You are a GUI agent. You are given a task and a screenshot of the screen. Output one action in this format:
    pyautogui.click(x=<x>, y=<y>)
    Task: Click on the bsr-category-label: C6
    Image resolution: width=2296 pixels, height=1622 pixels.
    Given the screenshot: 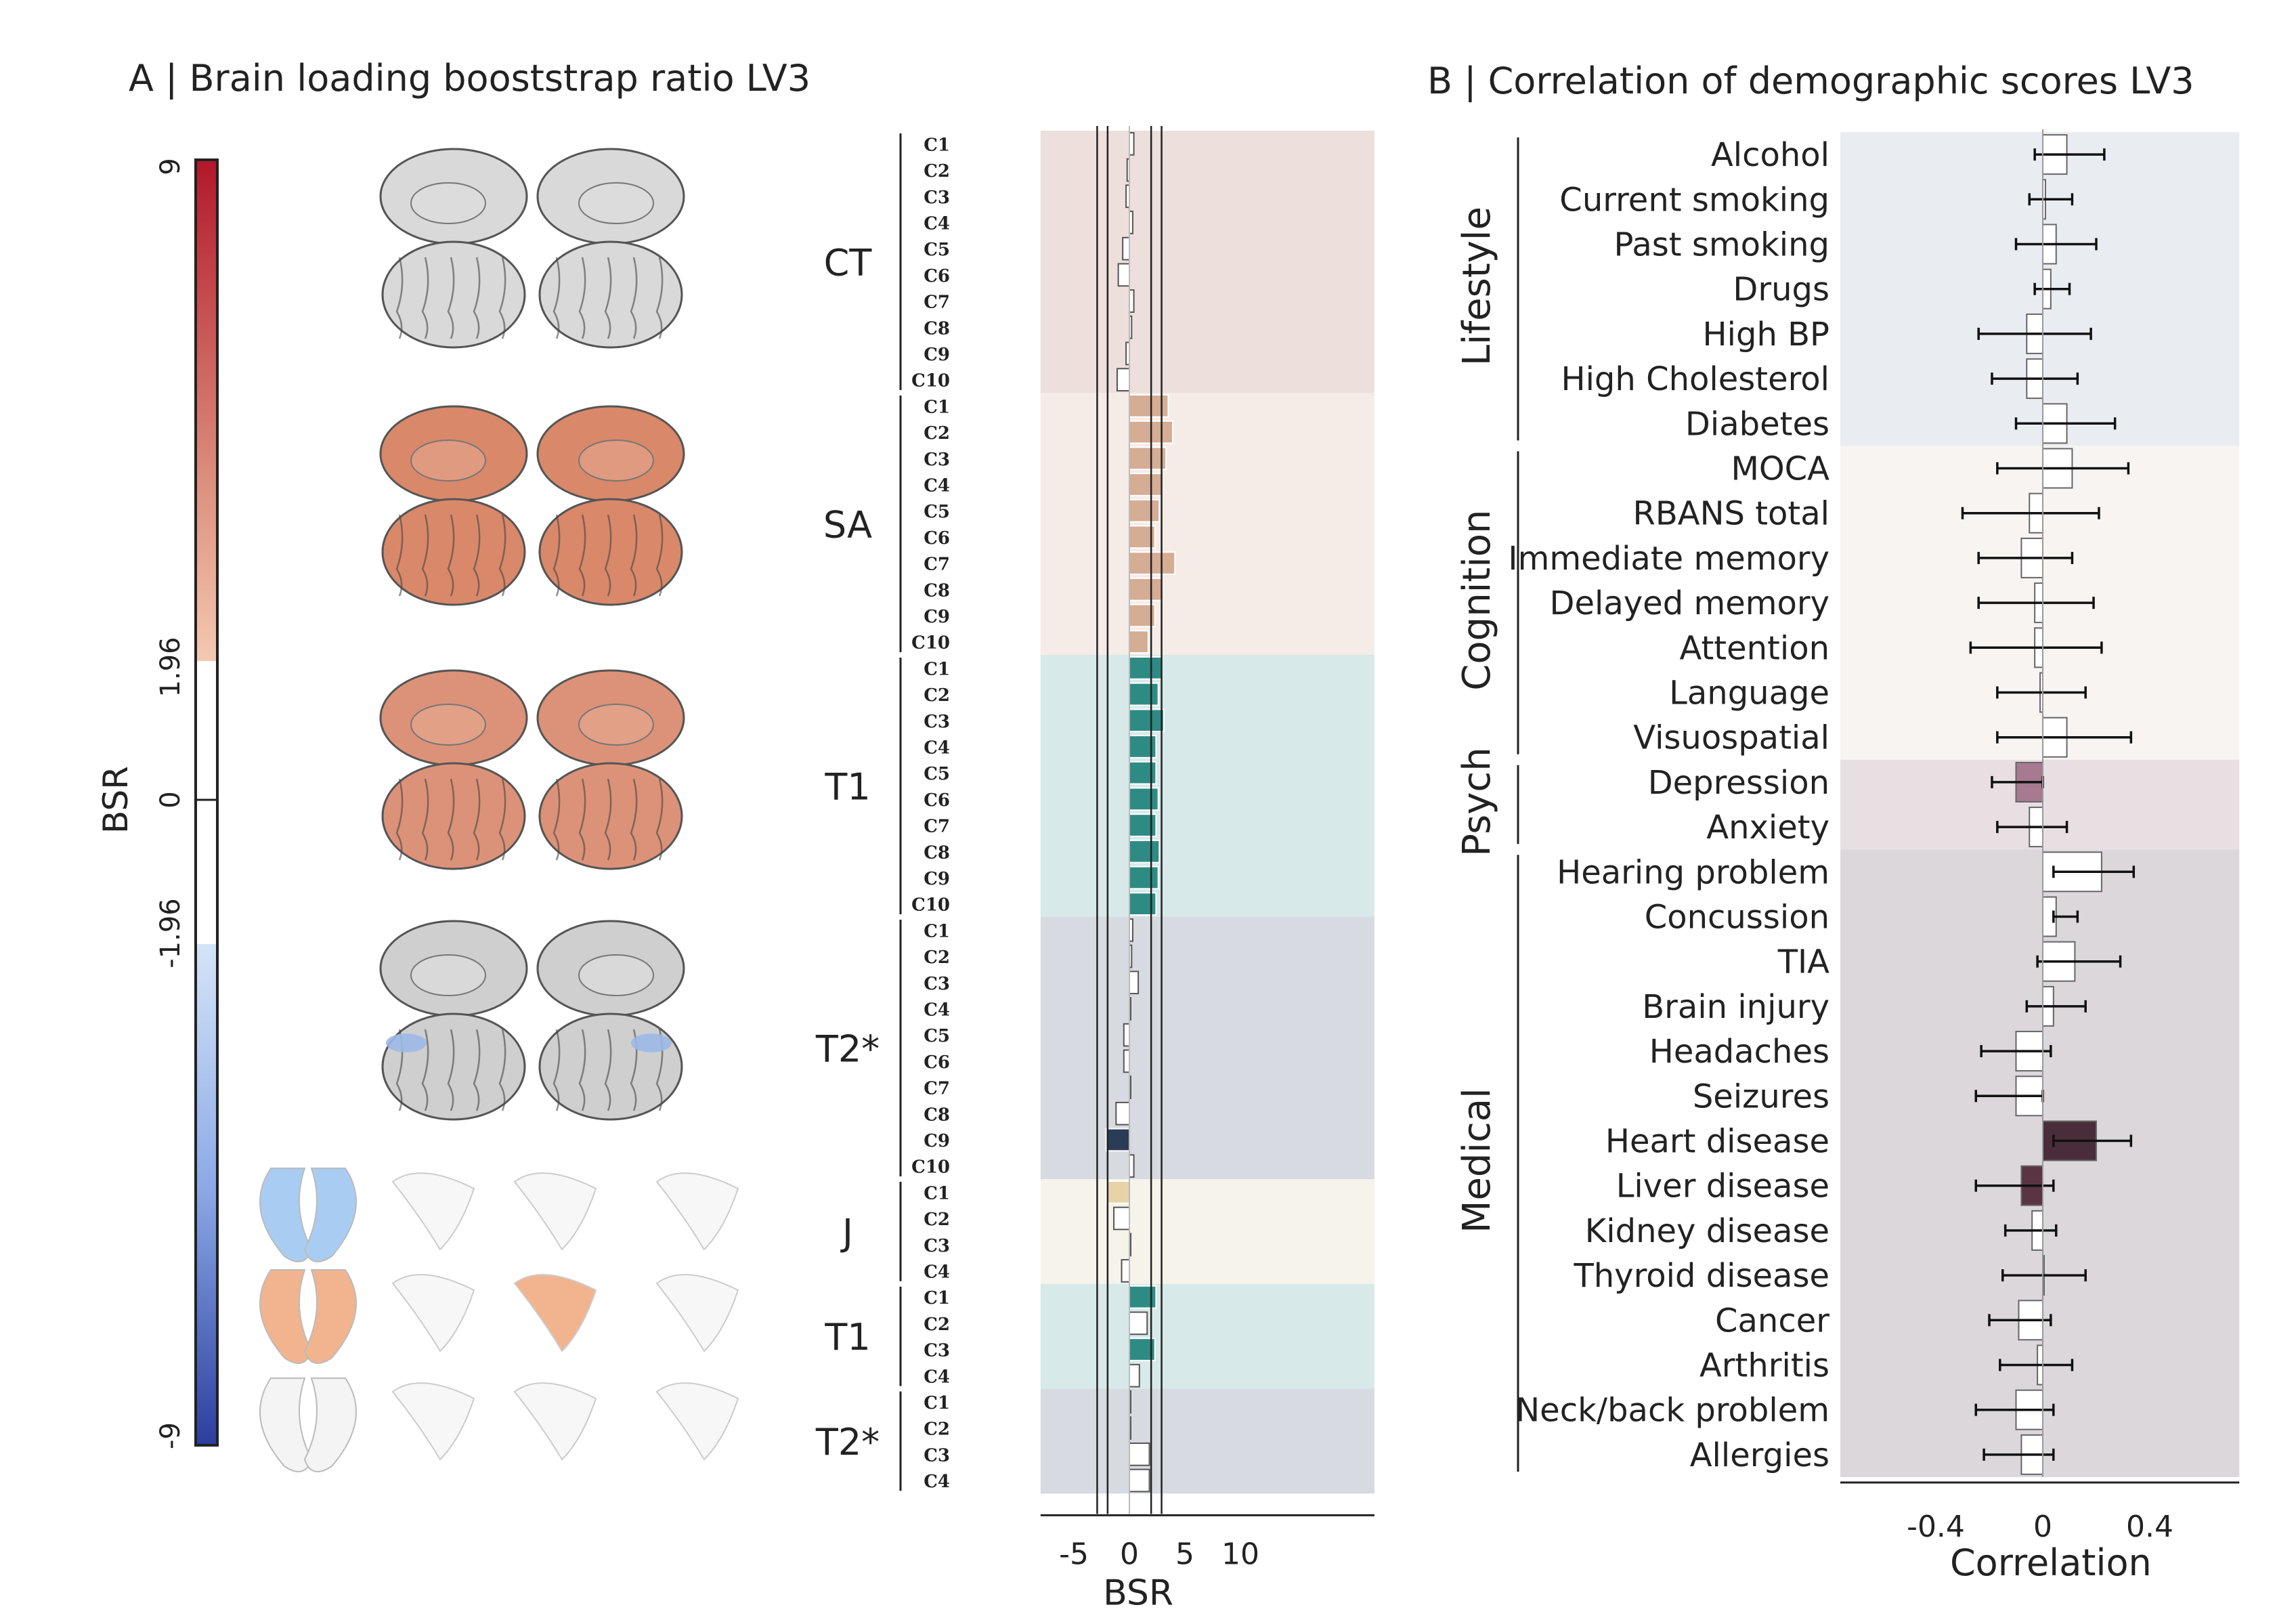 What is the action you would take?
    pyautogui.click(x=937, y=1062)
    